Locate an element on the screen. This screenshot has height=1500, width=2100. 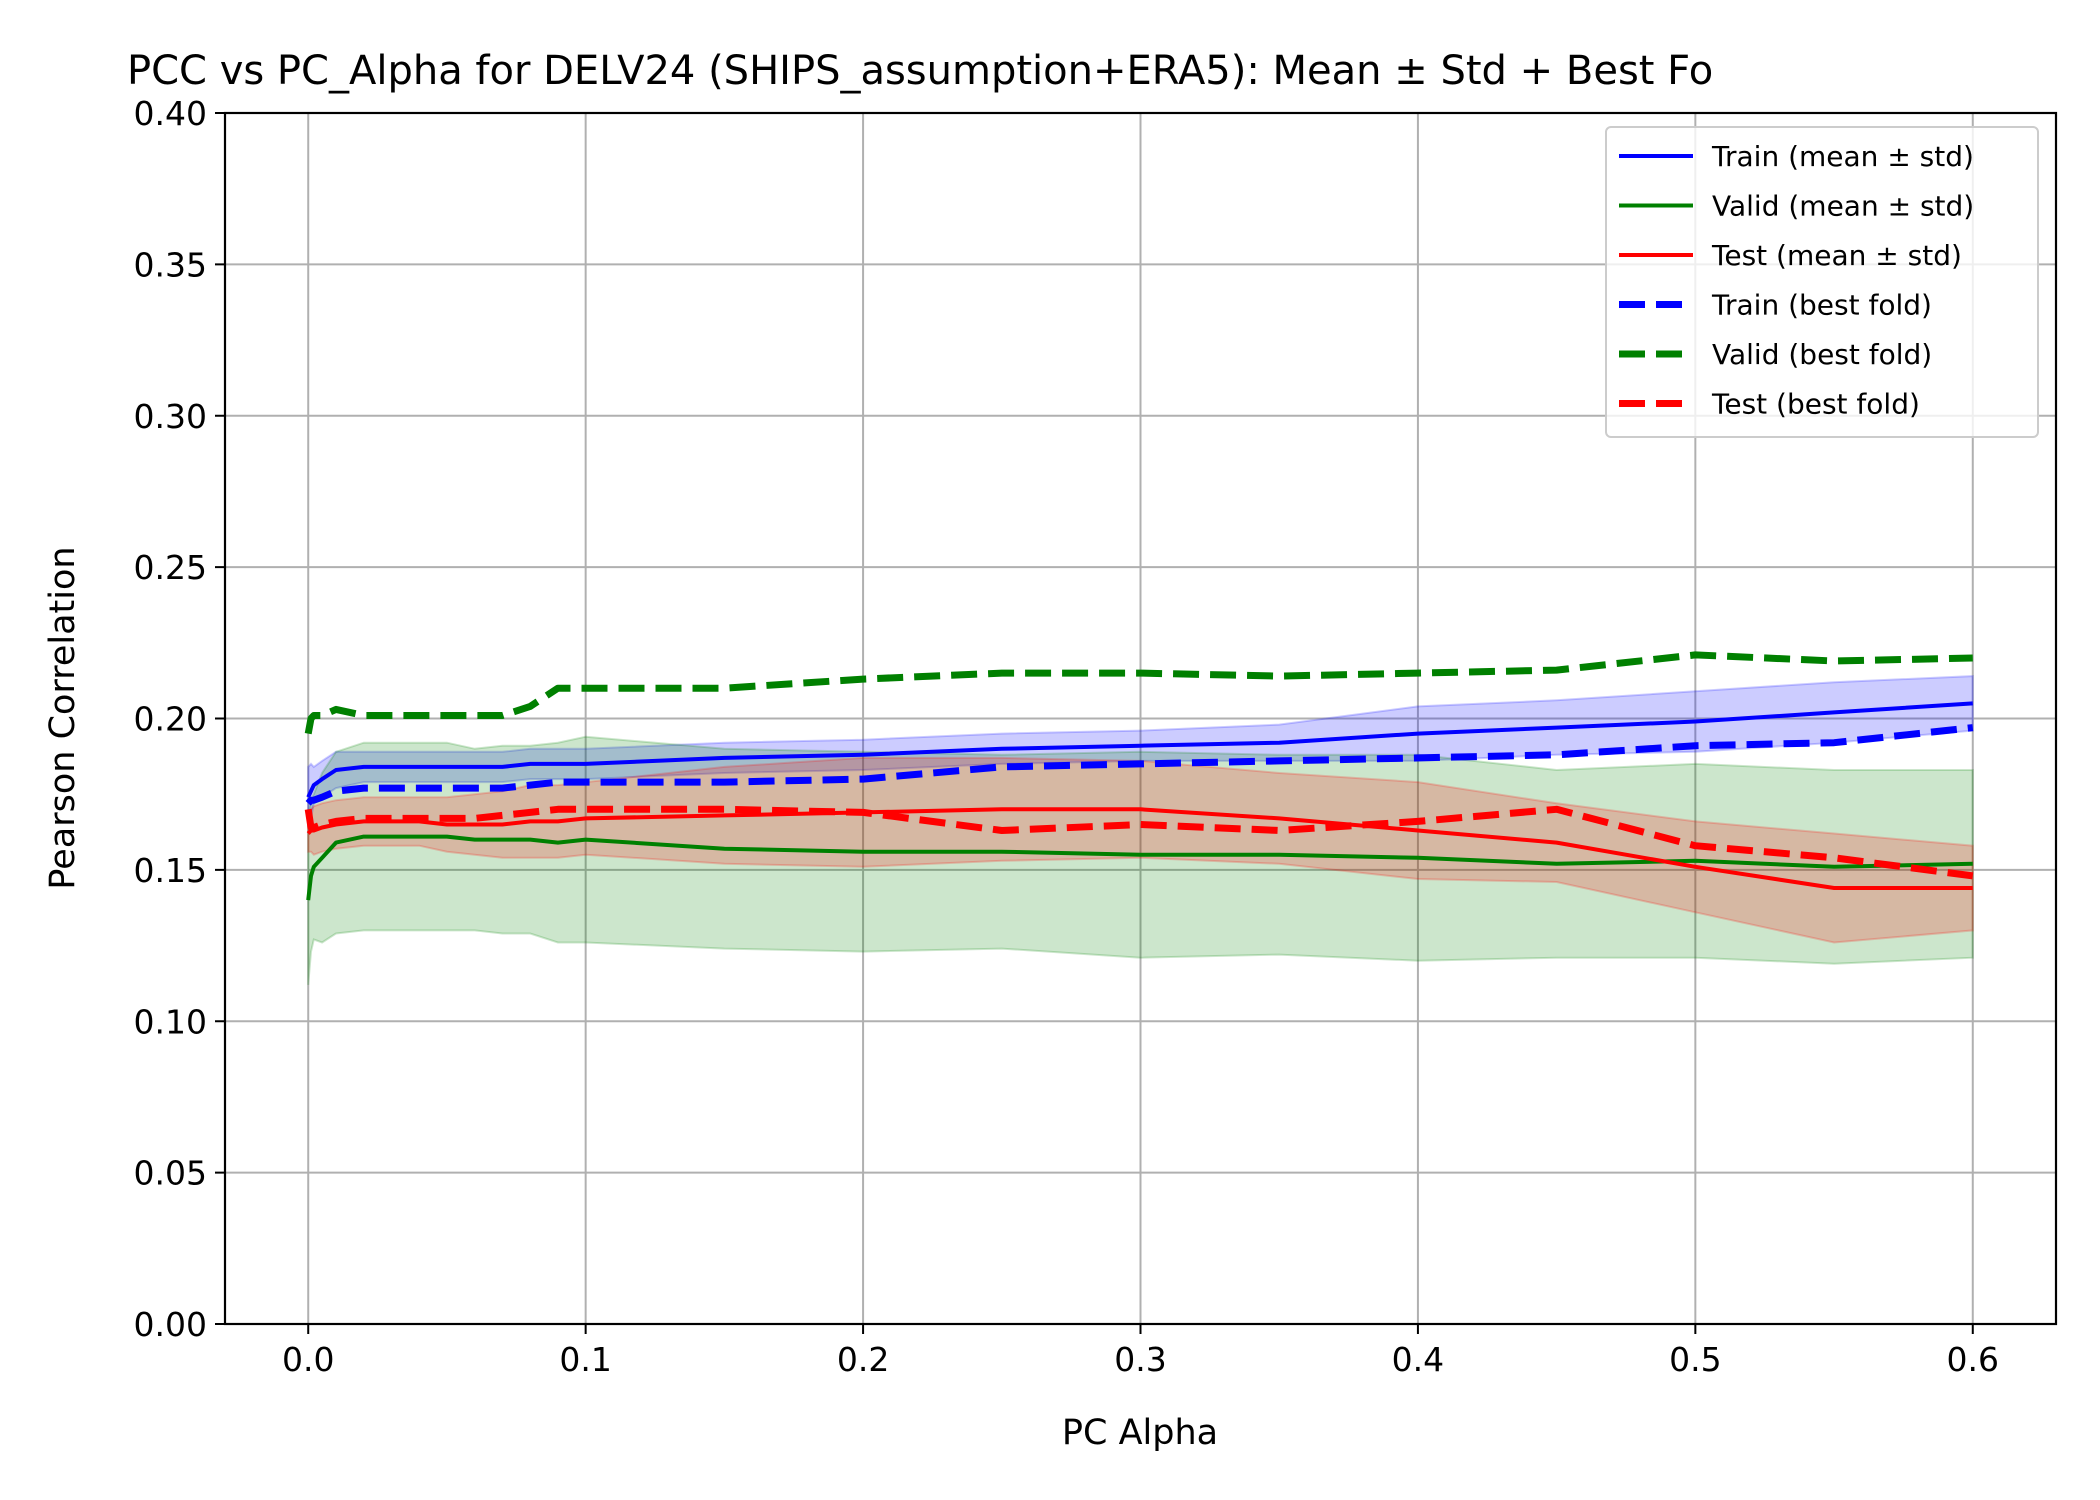
y-tick-label: 0.00 is located at coordinates (170, 1324).